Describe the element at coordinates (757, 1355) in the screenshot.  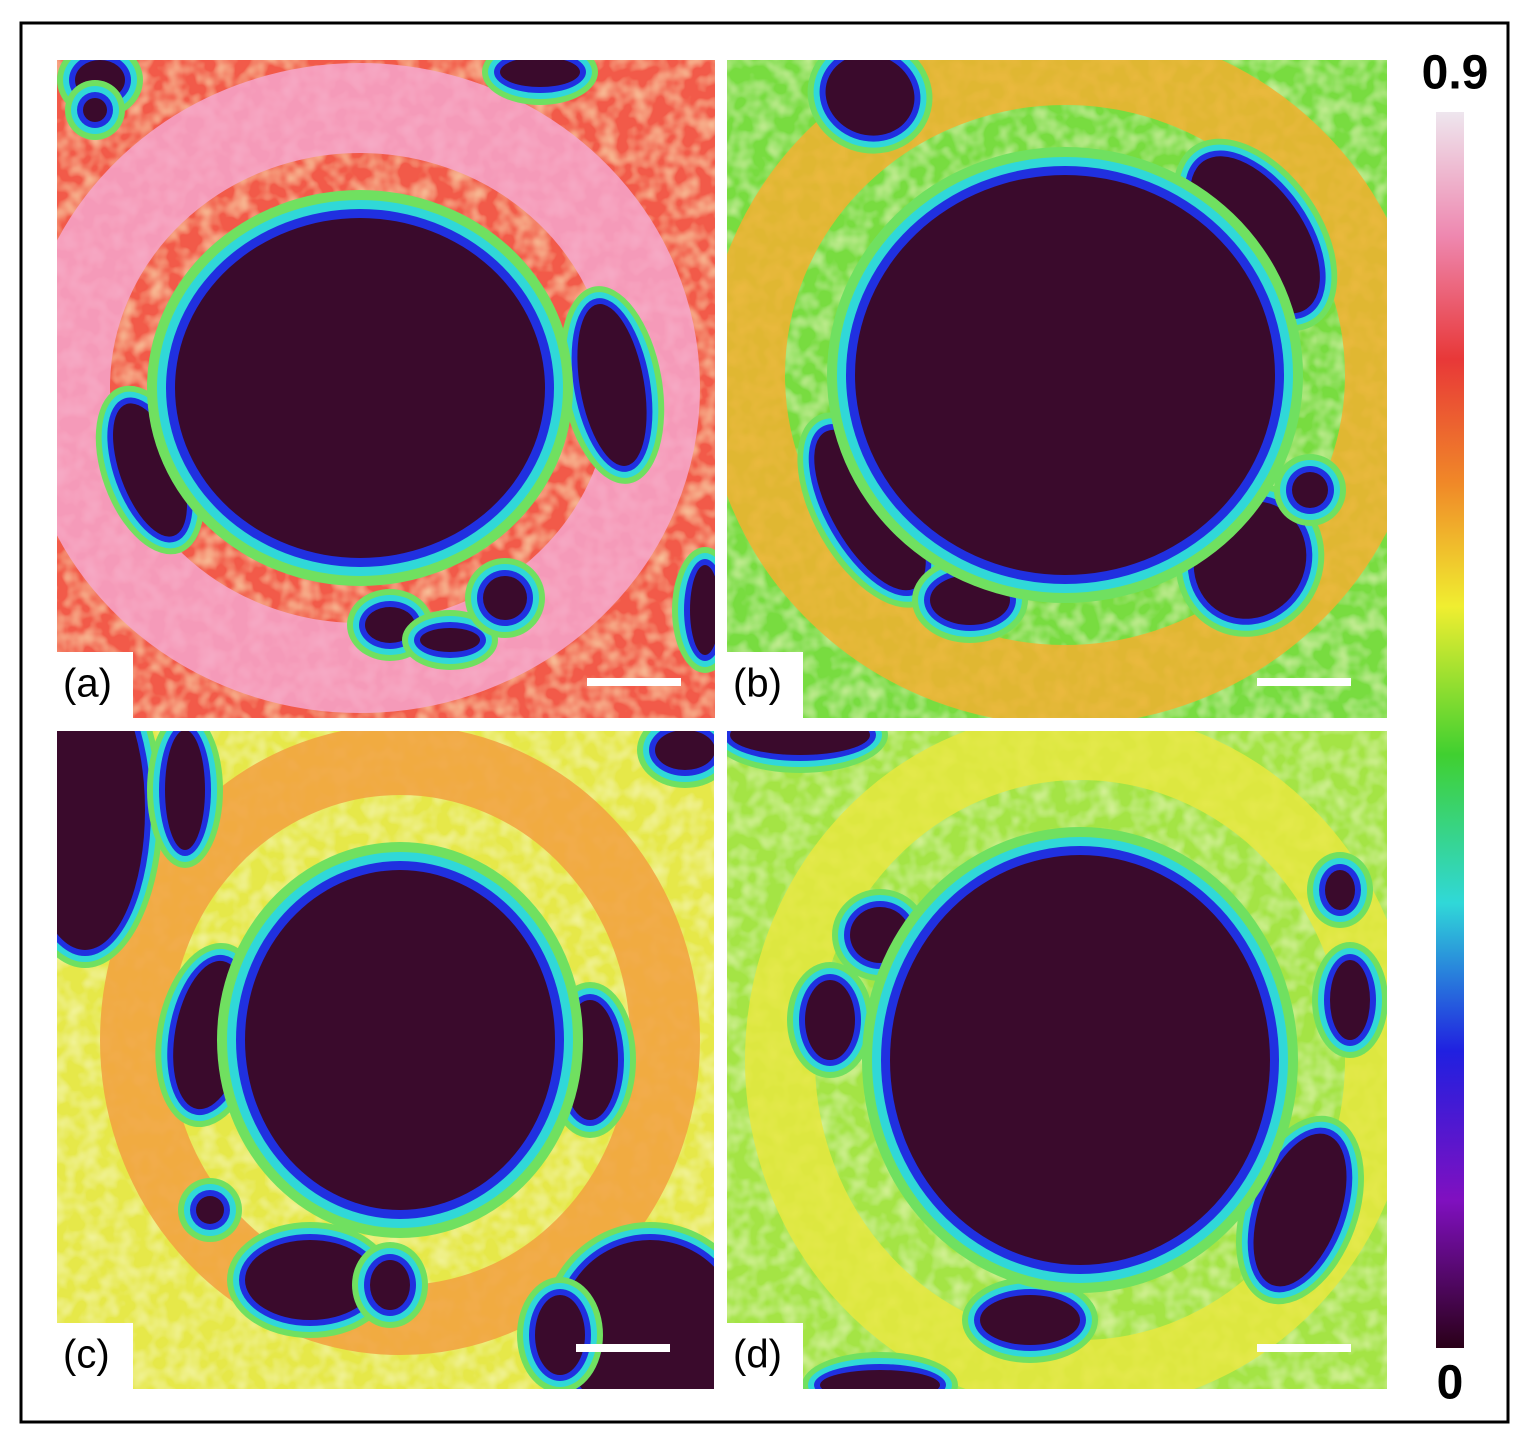
I see `panel-label: (d)` at that location.